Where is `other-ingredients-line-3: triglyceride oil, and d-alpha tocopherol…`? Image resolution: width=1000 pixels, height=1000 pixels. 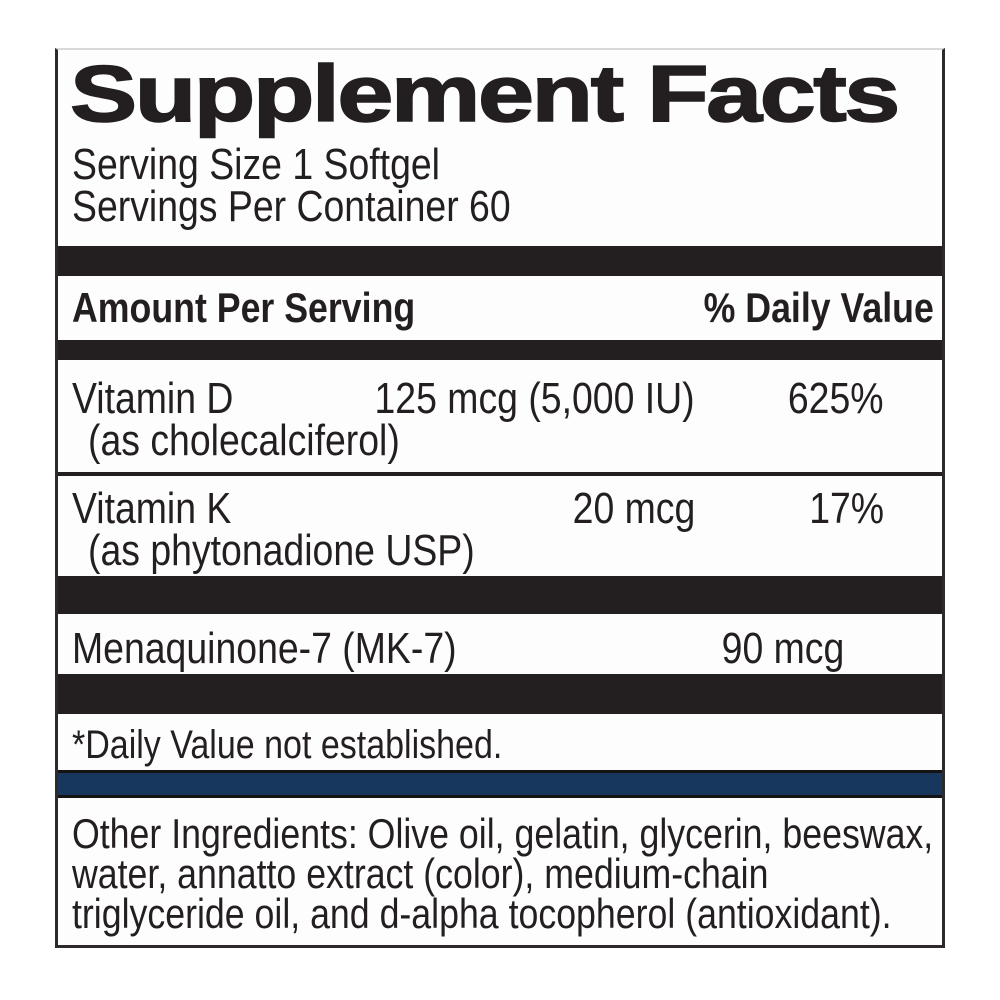 other-ingredients-line-3: triglyceride oil, and d-alpha tocopherol… is located at coordinates (482, 913).